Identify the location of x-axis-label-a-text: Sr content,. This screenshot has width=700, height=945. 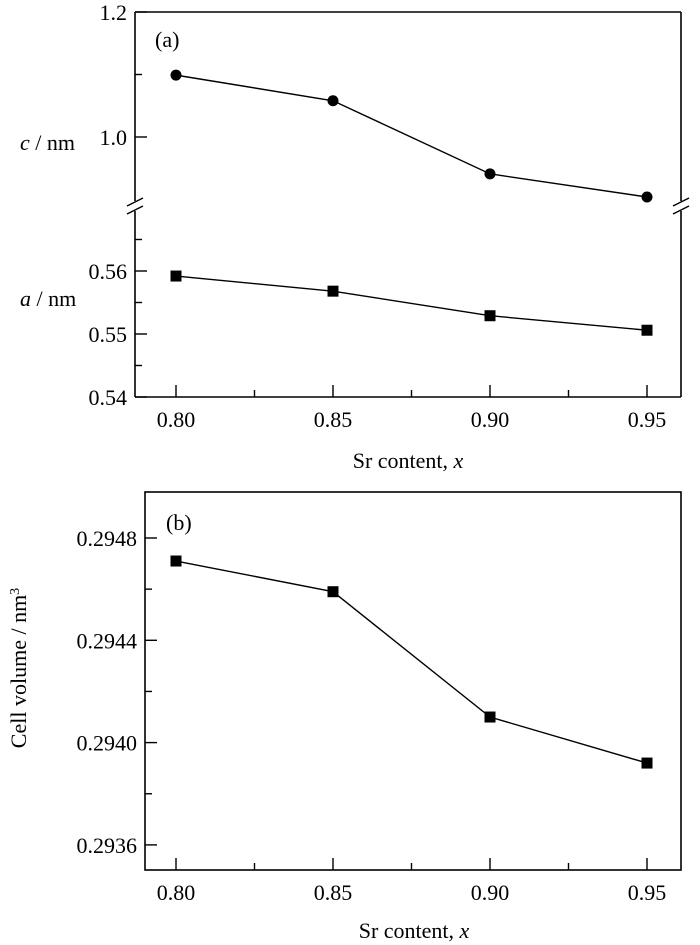
(403, 460).